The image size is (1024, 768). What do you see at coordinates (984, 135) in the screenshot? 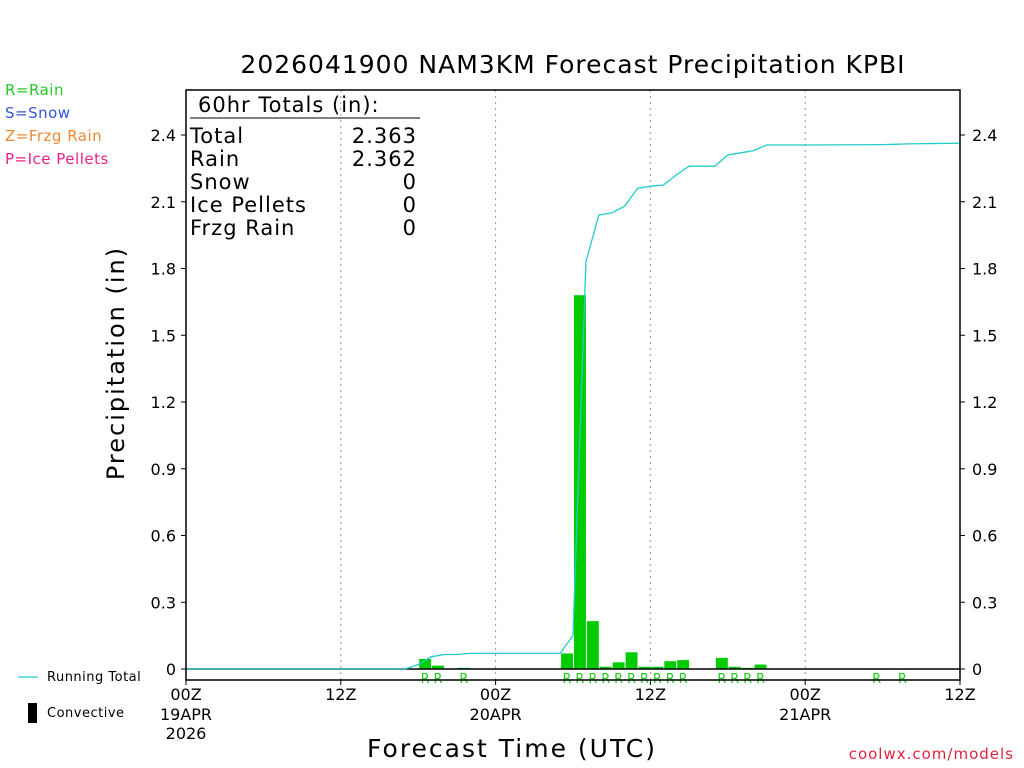
I see `y-tick-label-right: 2.4` at bounding box center [984, 135].